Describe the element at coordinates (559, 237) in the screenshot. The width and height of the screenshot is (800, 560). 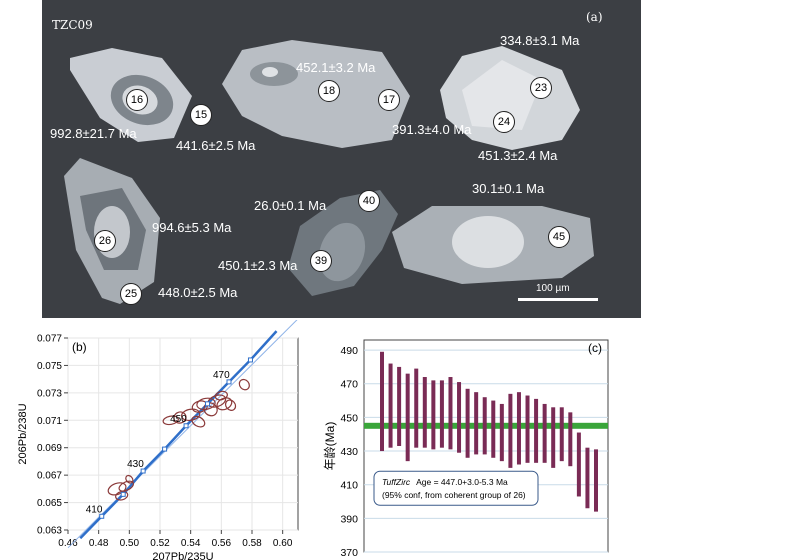
I see `spot-marker: 45` at that location.